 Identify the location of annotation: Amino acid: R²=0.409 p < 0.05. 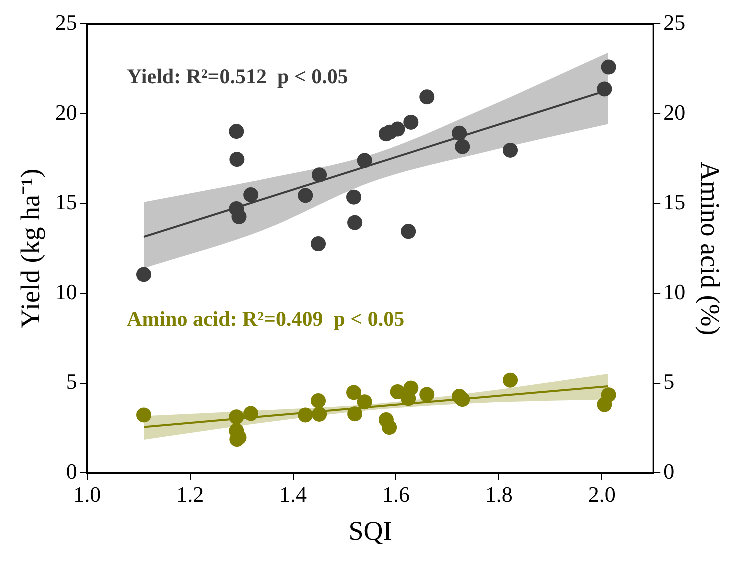
(266, 318).